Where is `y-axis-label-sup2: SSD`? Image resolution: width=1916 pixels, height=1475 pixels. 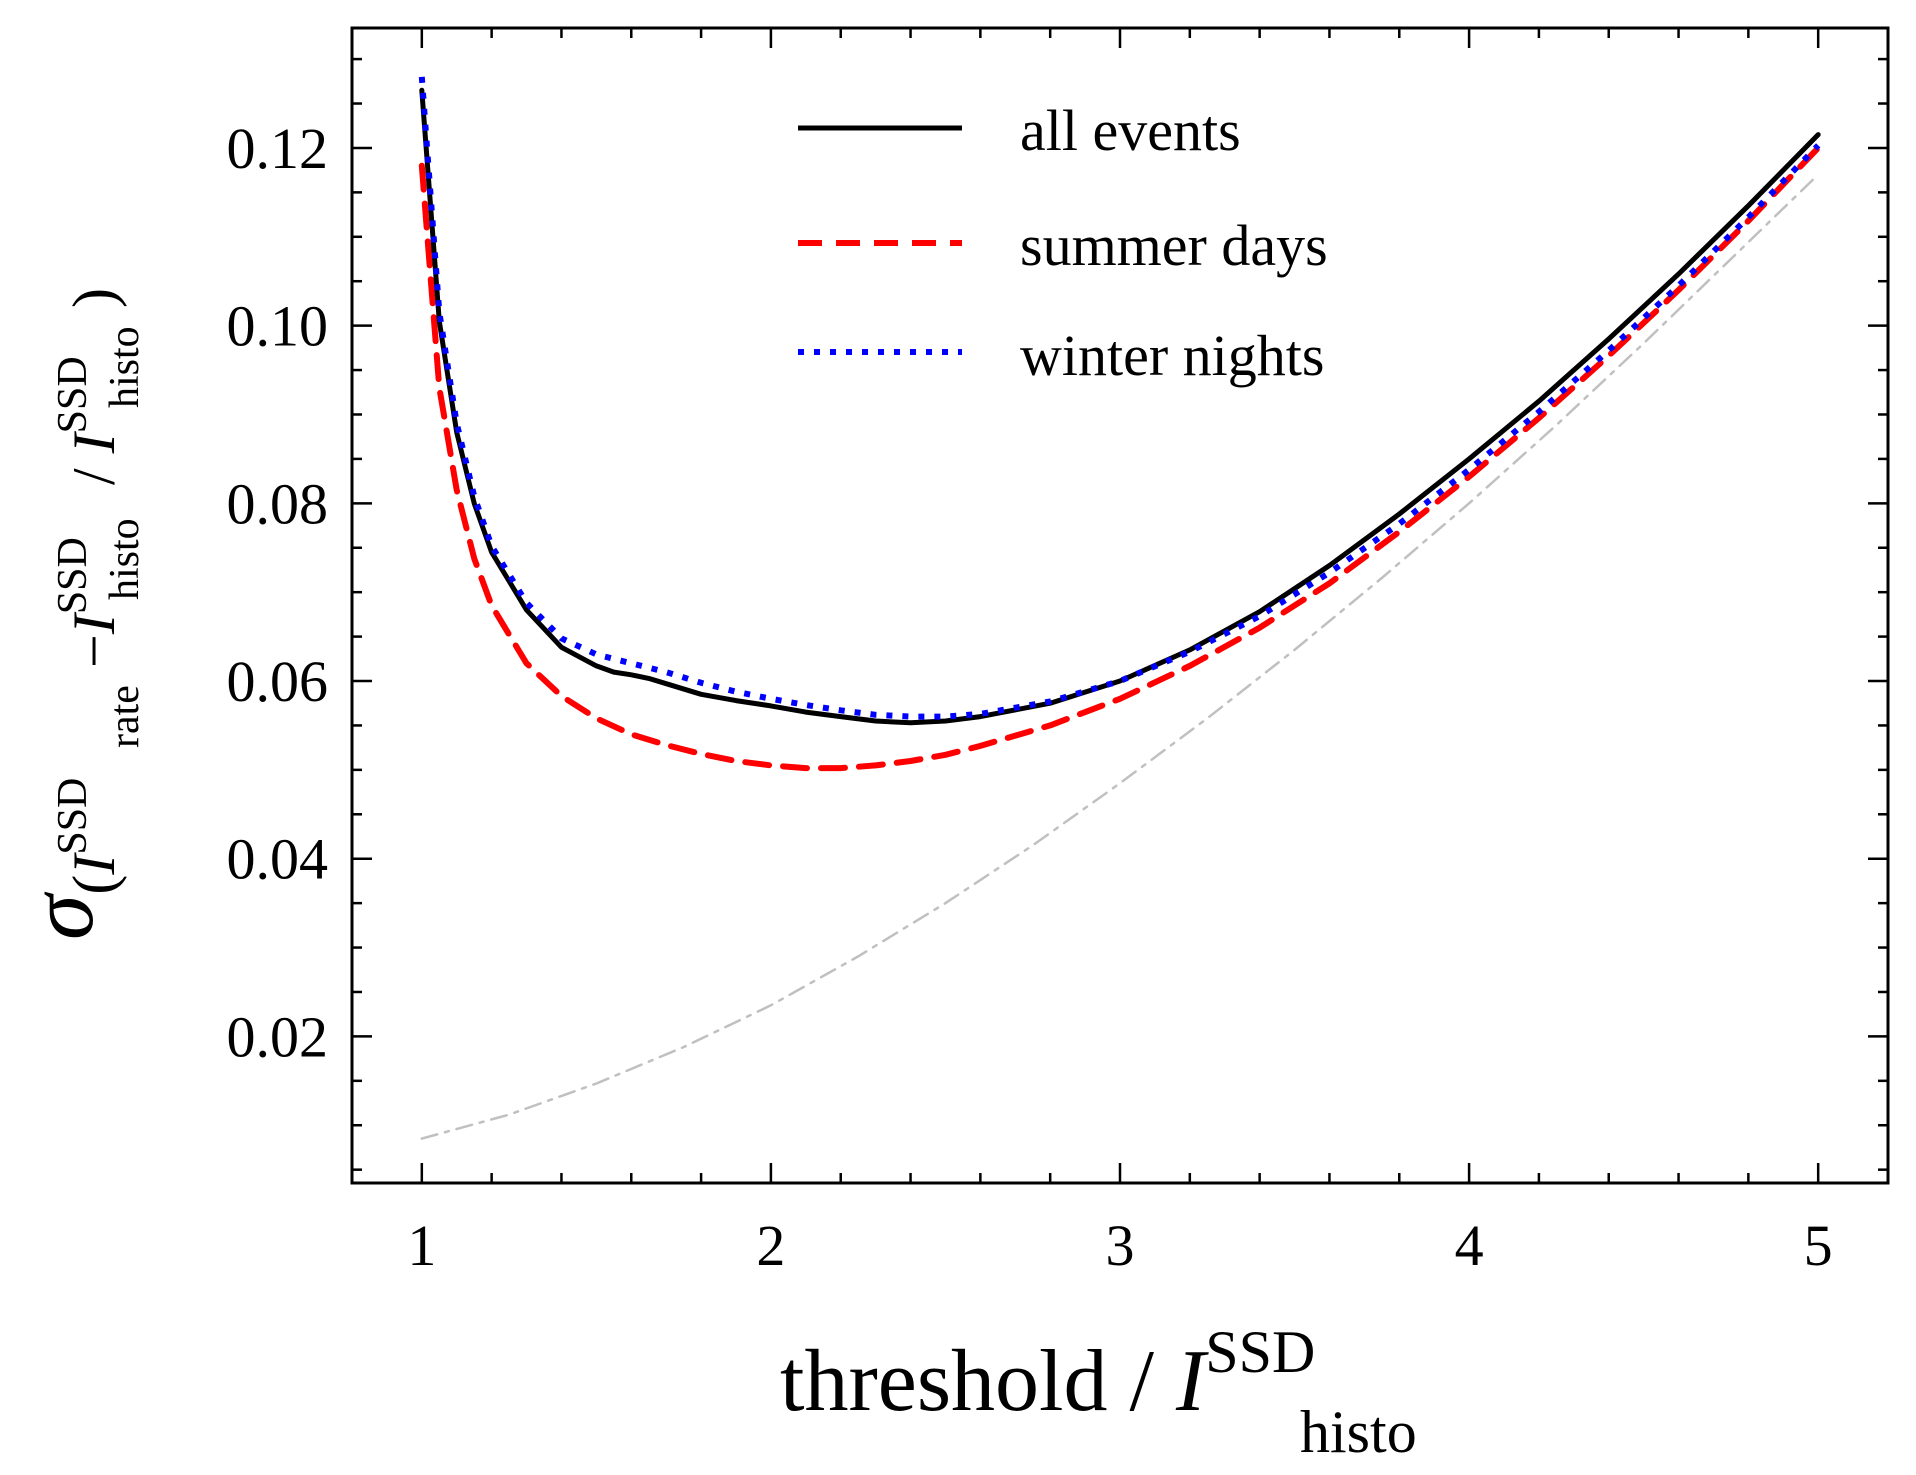
y-axis-label-sup2: SSD is located at coordinates (73, 575).